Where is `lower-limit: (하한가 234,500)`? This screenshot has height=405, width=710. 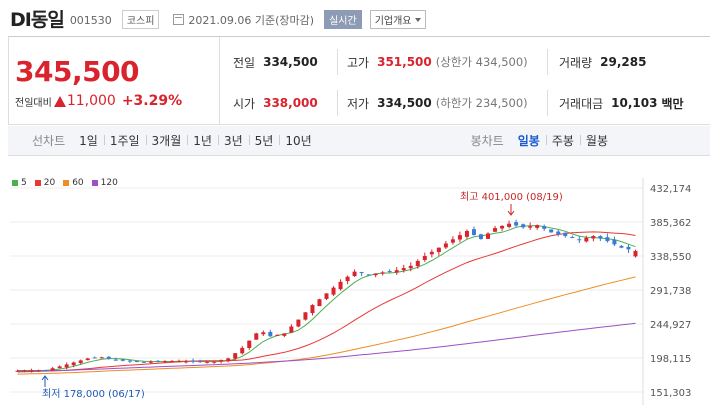
lower-limit: (하한가 234,500) is located at coordinates (481, 103).